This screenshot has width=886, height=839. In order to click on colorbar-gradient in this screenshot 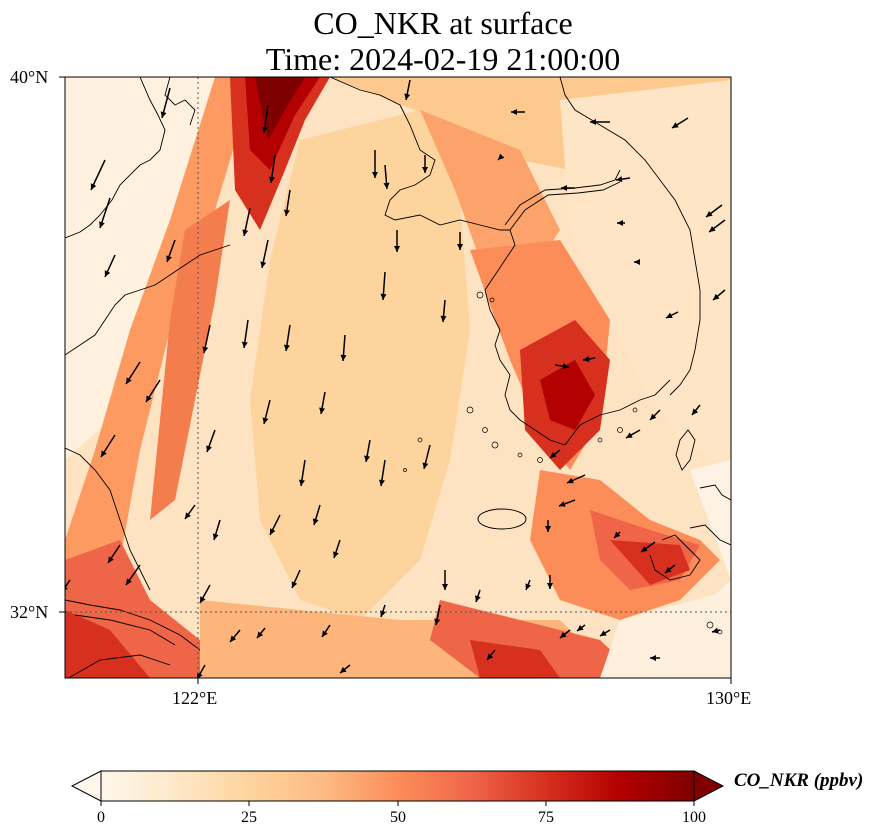, I will do `click(397, 786)`.